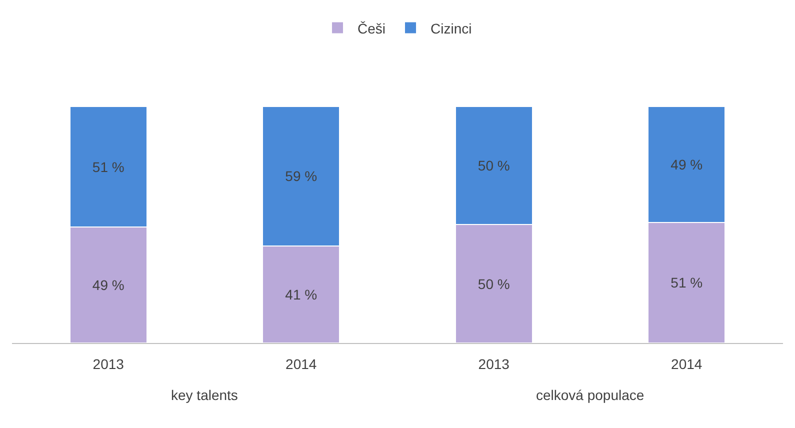 This screenshot has width=795, height=428. What do you see at coordinates (372, 28) in the screenshot?
I see `legend-label: Češi` at bounding box center [372, 28].